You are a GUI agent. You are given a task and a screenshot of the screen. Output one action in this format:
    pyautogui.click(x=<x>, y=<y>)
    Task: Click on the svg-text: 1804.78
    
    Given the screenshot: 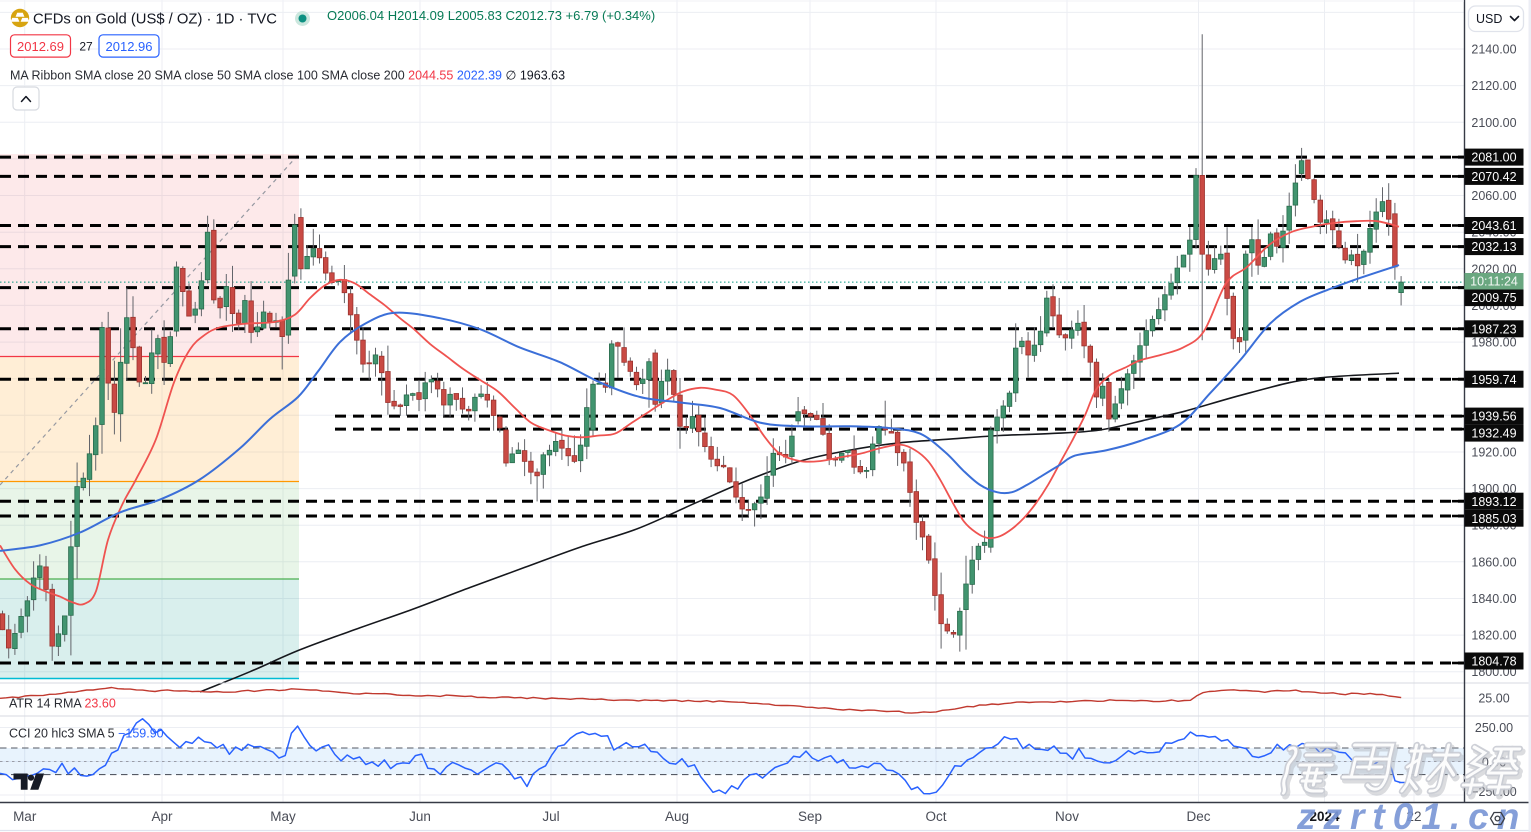 What is the action you would take?
    pyautogui.click(x=1493, y=662)
    